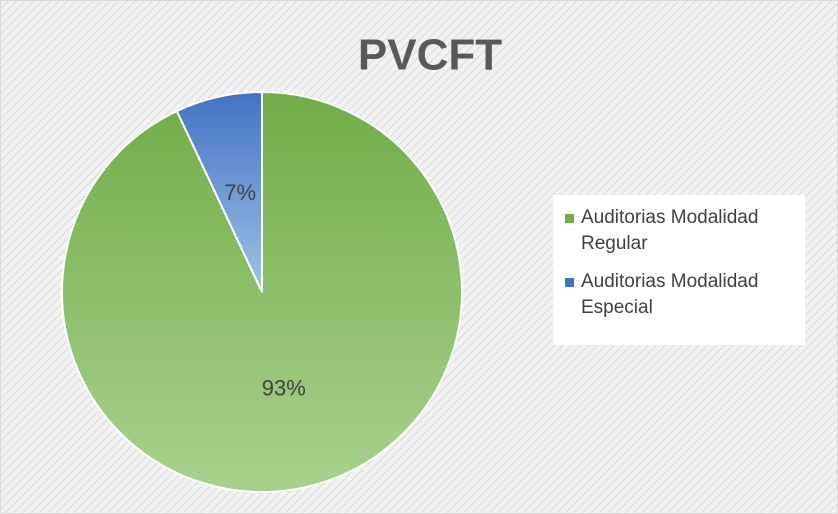  I want to click on legend-label: Auditorias Modalidad Especial, so click(670, 294).